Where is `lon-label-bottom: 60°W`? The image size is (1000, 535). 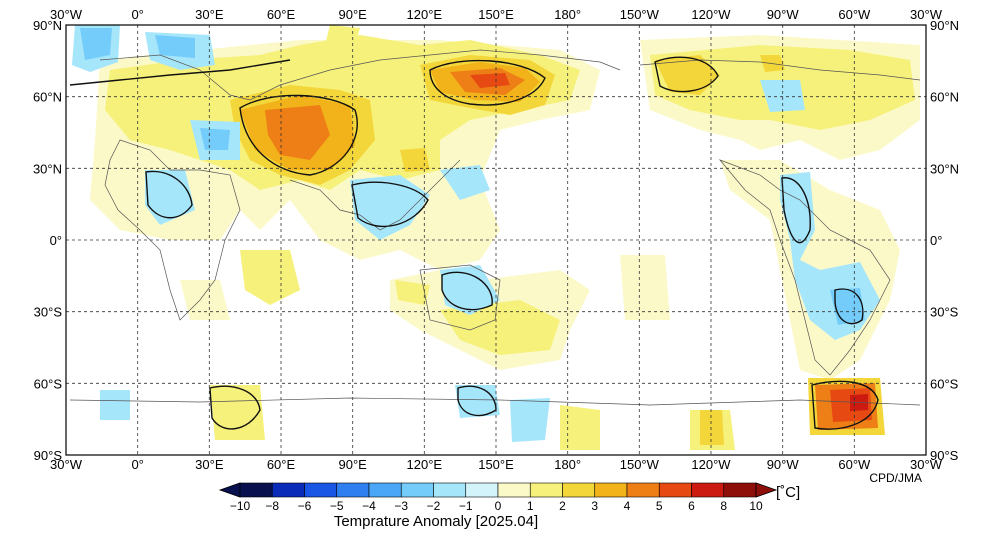
lon-label-bottom: 60°W is located at coordinates (854, 464).